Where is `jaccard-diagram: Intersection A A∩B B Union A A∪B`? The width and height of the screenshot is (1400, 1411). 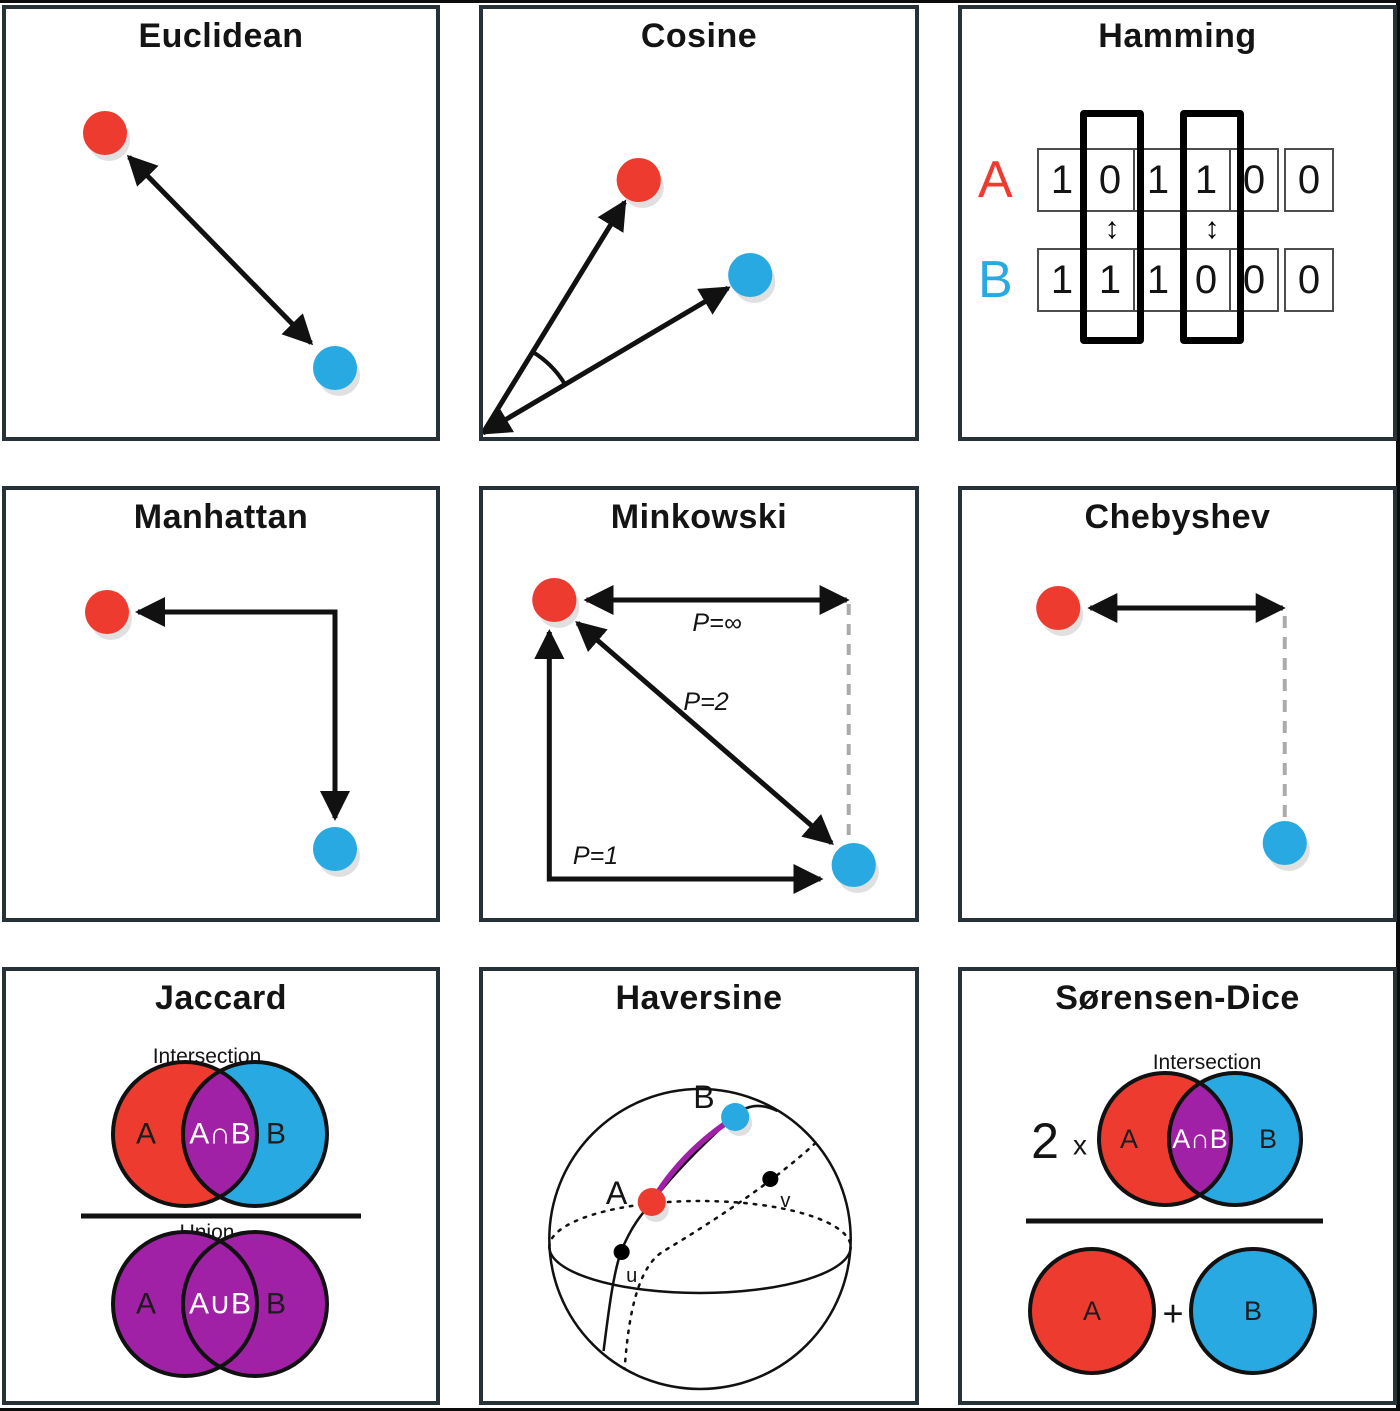
jaccard-diagram: Intersection A A∩B B Union A A∪B is located at coordinates (221, 1211).